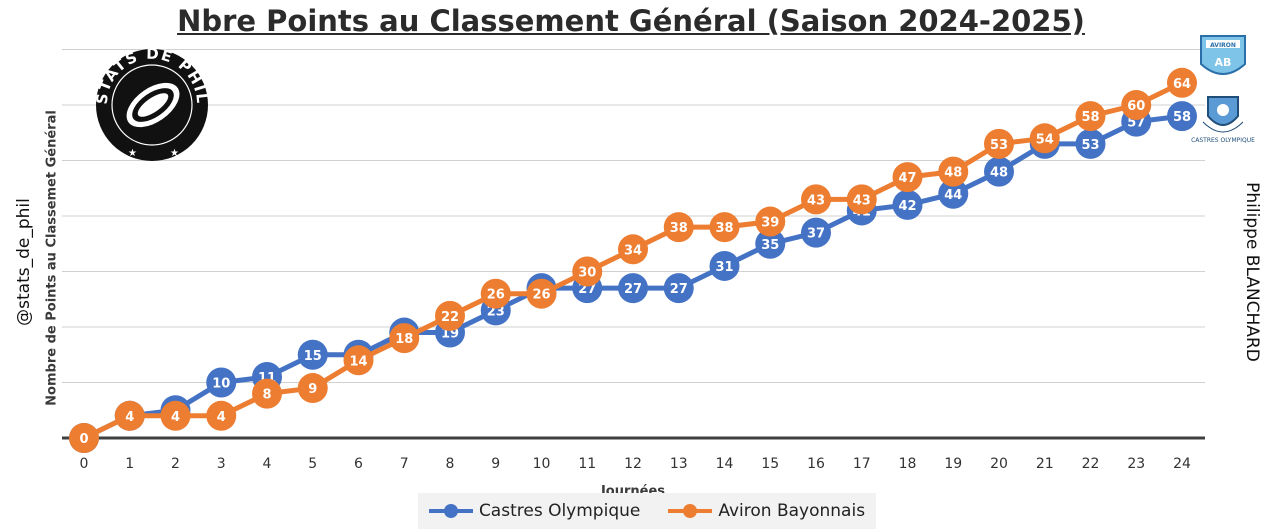 This screenshot has width=1274, height=532. What do you see at coordinates (816, 200) in the screenshot?
I see `data-label: 43` at bounding box center [816, 200].